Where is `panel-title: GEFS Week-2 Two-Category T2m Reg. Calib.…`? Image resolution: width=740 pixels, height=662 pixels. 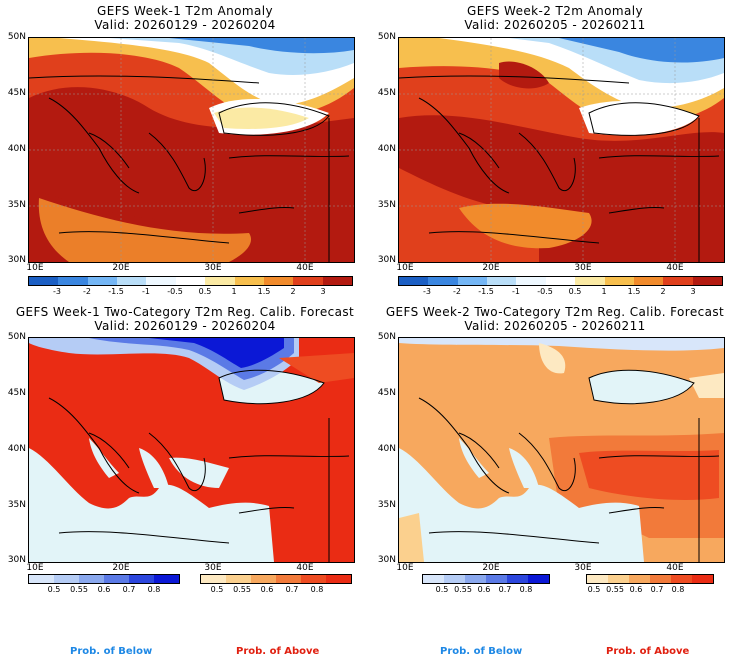
panel-title: GEFS Week-2 Two-Category T2m Reg. Calib.… is located at coordinates (555, 312).